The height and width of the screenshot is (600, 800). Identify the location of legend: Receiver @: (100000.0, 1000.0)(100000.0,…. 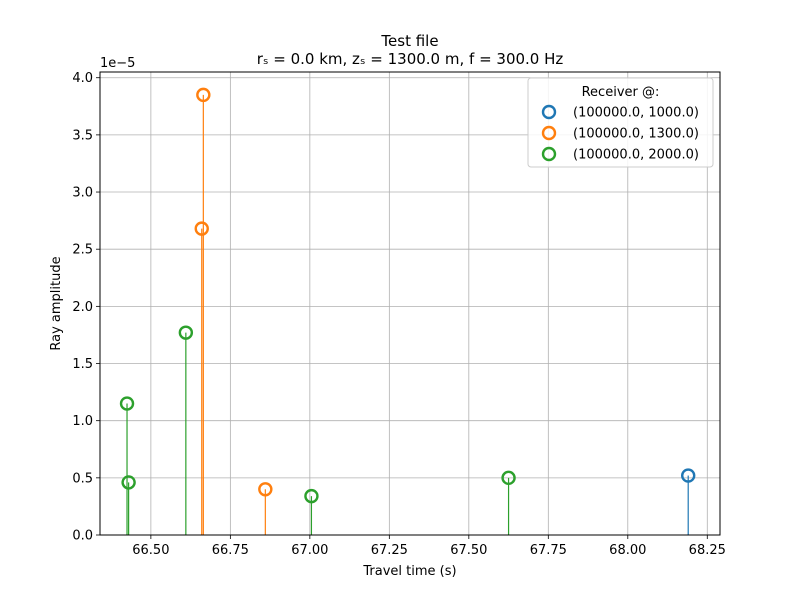
(620, 122).